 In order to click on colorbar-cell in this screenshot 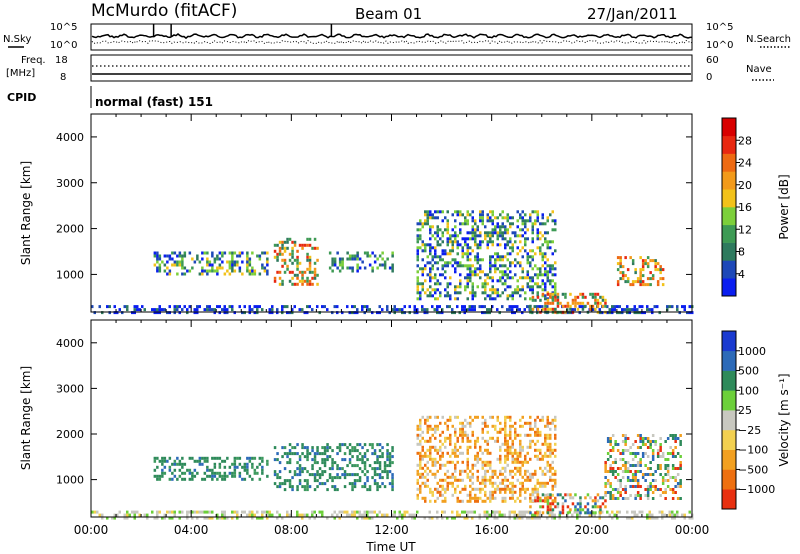, I will do `click(729, 127)`.